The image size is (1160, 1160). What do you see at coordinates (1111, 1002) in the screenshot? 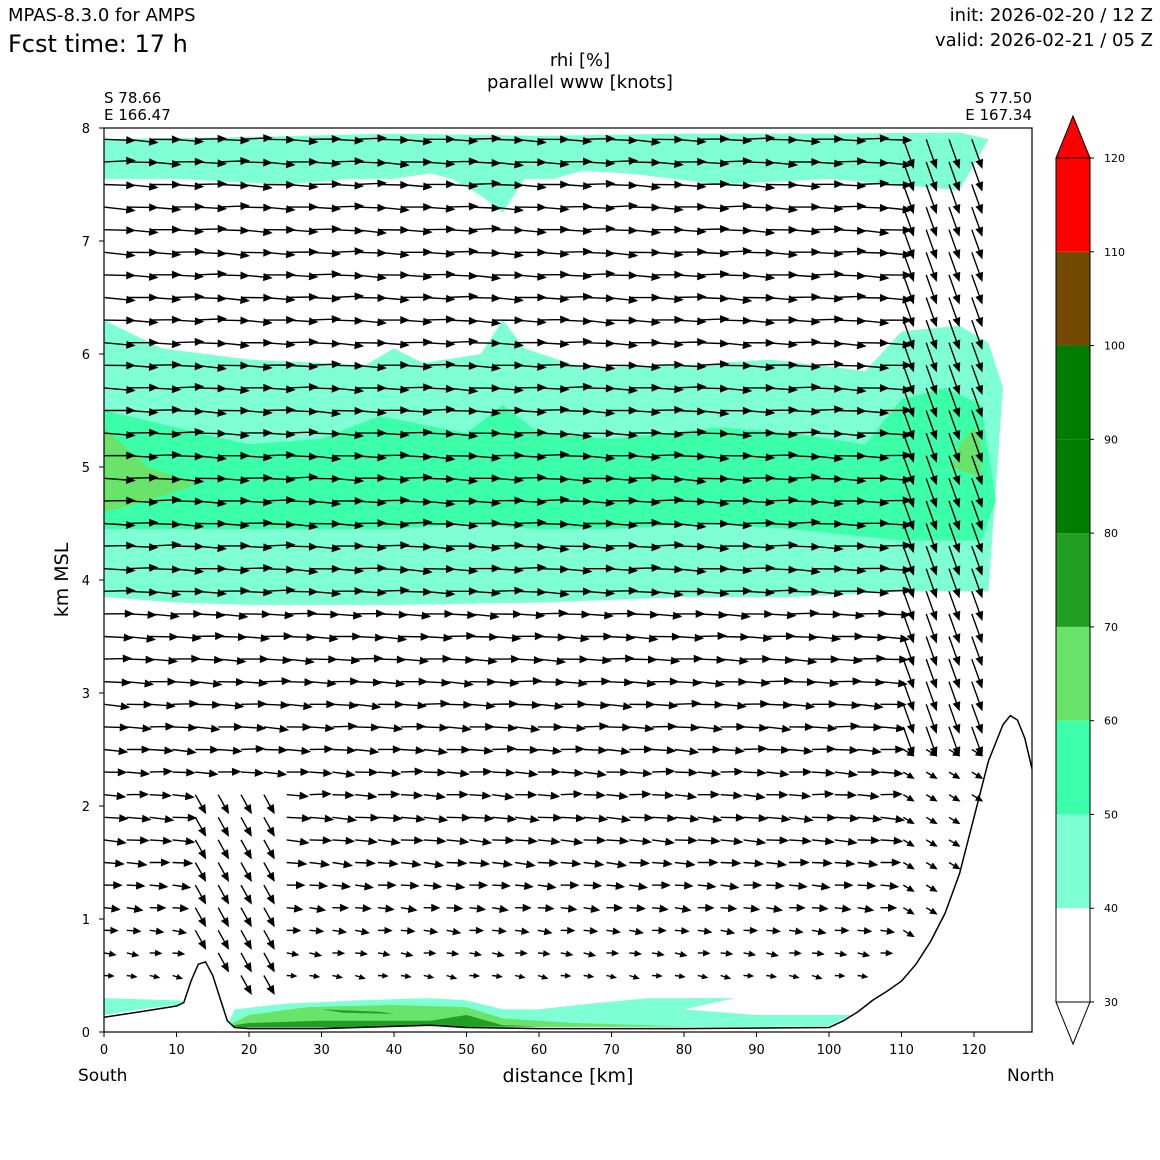
I see `colorbar-tick-label: 30` at bounding box center [1111, 1002].